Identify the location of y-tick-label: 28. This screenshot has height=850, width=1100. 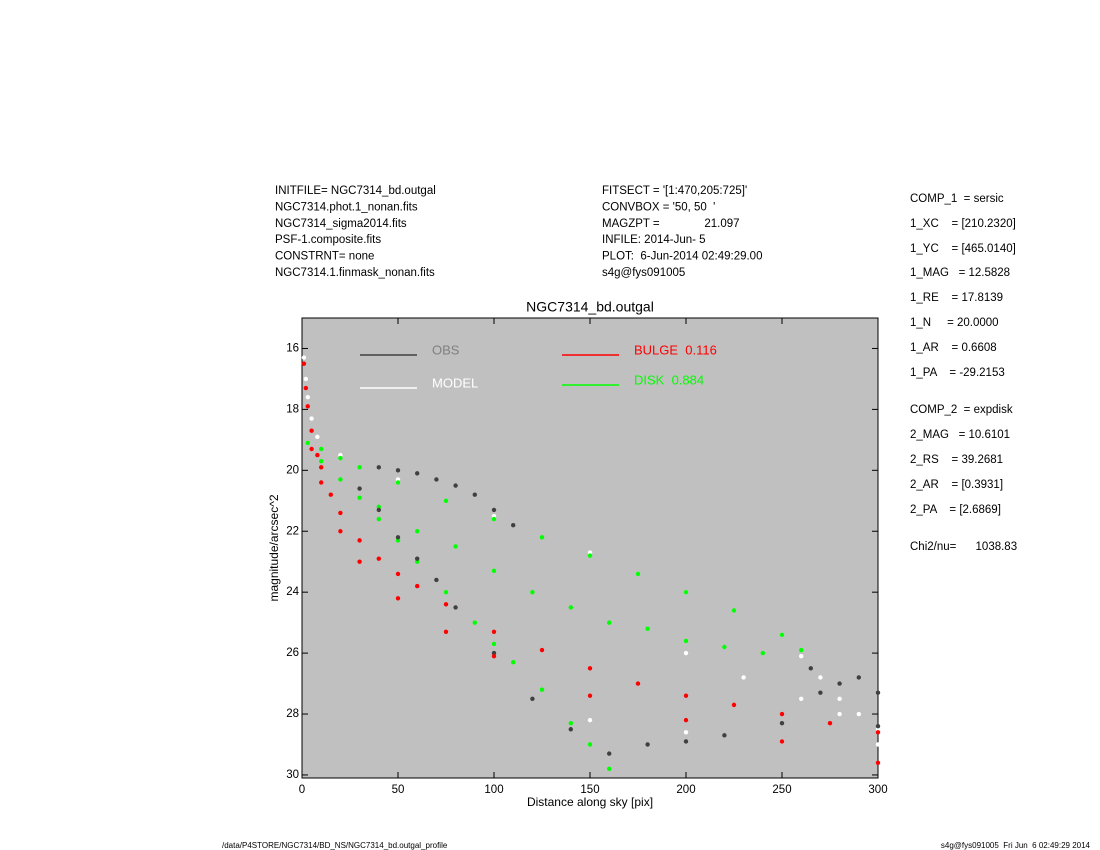
(292, 714).